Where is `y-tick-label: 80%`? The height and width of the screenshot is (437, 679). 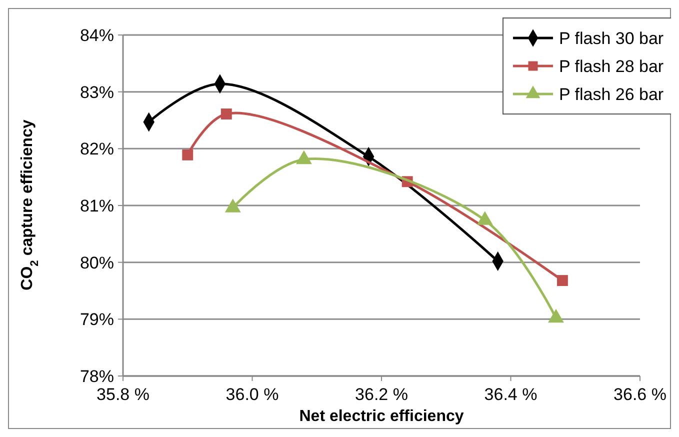 y-tick-label: 80% is located at coordinates (97, 262).